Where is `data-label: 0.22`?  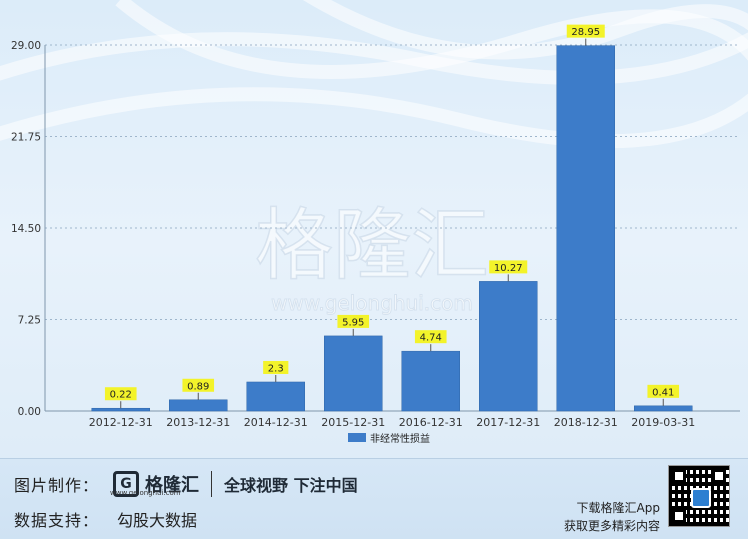 data-label: 0.22 is located at coordinates (121, 395).